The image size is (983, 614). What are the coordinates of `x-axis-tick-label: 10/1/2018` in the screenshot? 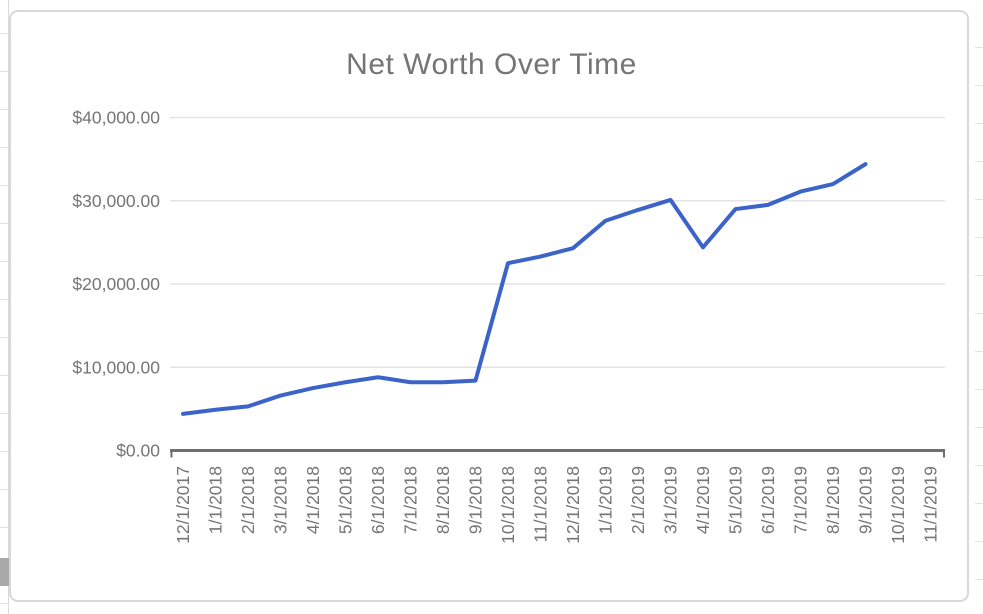 It's located at (508, 505).